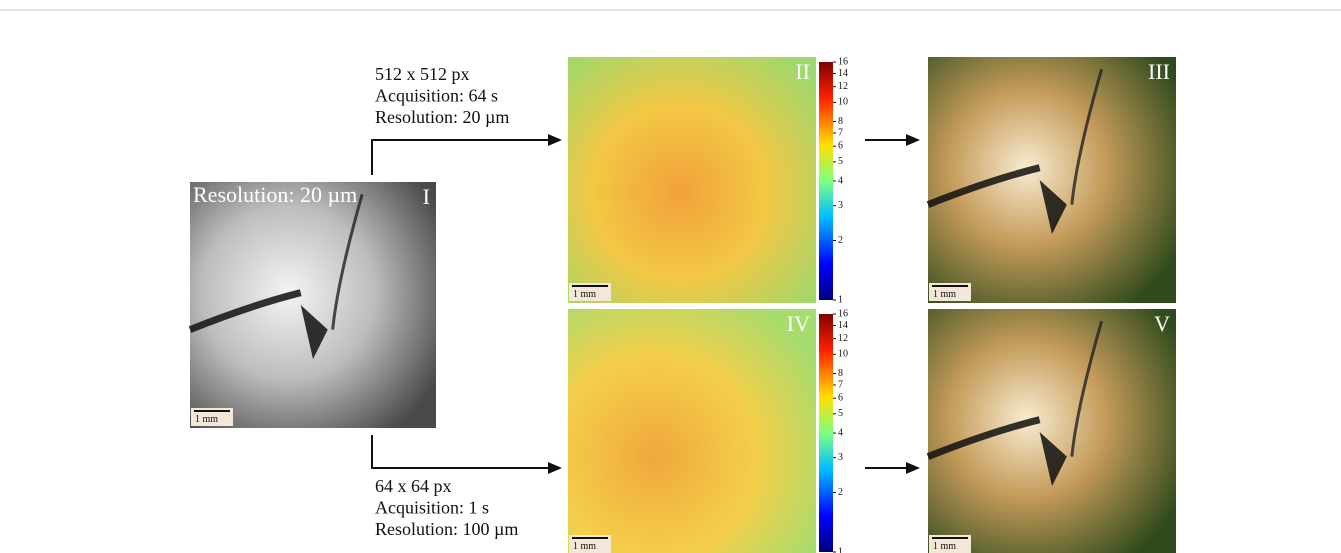  Describe the element at coordinates (422, 74) in the screenshot. I see `branch-text: 512 x 512 px` at that location.